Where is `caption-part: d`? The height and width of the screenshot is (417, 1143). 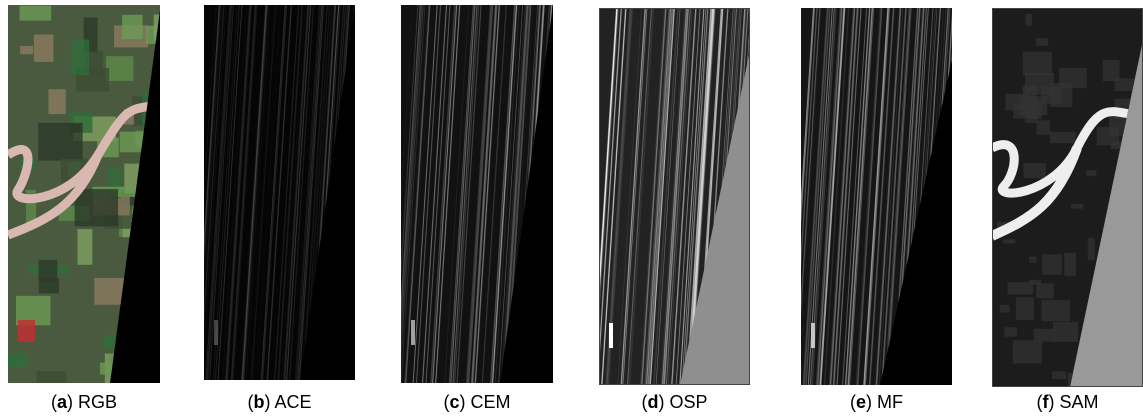
caption-part: d is located at coordinates (652, 402).